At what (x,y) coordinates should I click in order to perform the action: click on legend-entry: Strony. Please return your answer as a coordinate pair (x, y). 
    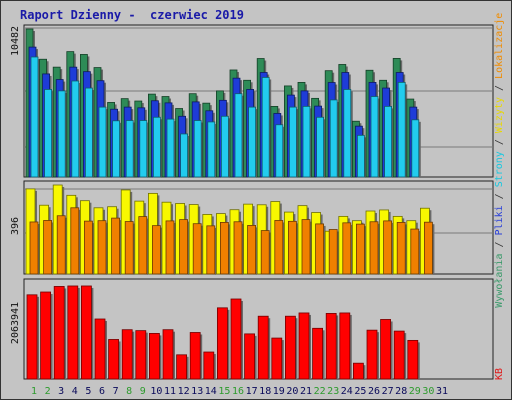
    Looking at the image, I should click on (499, 169).